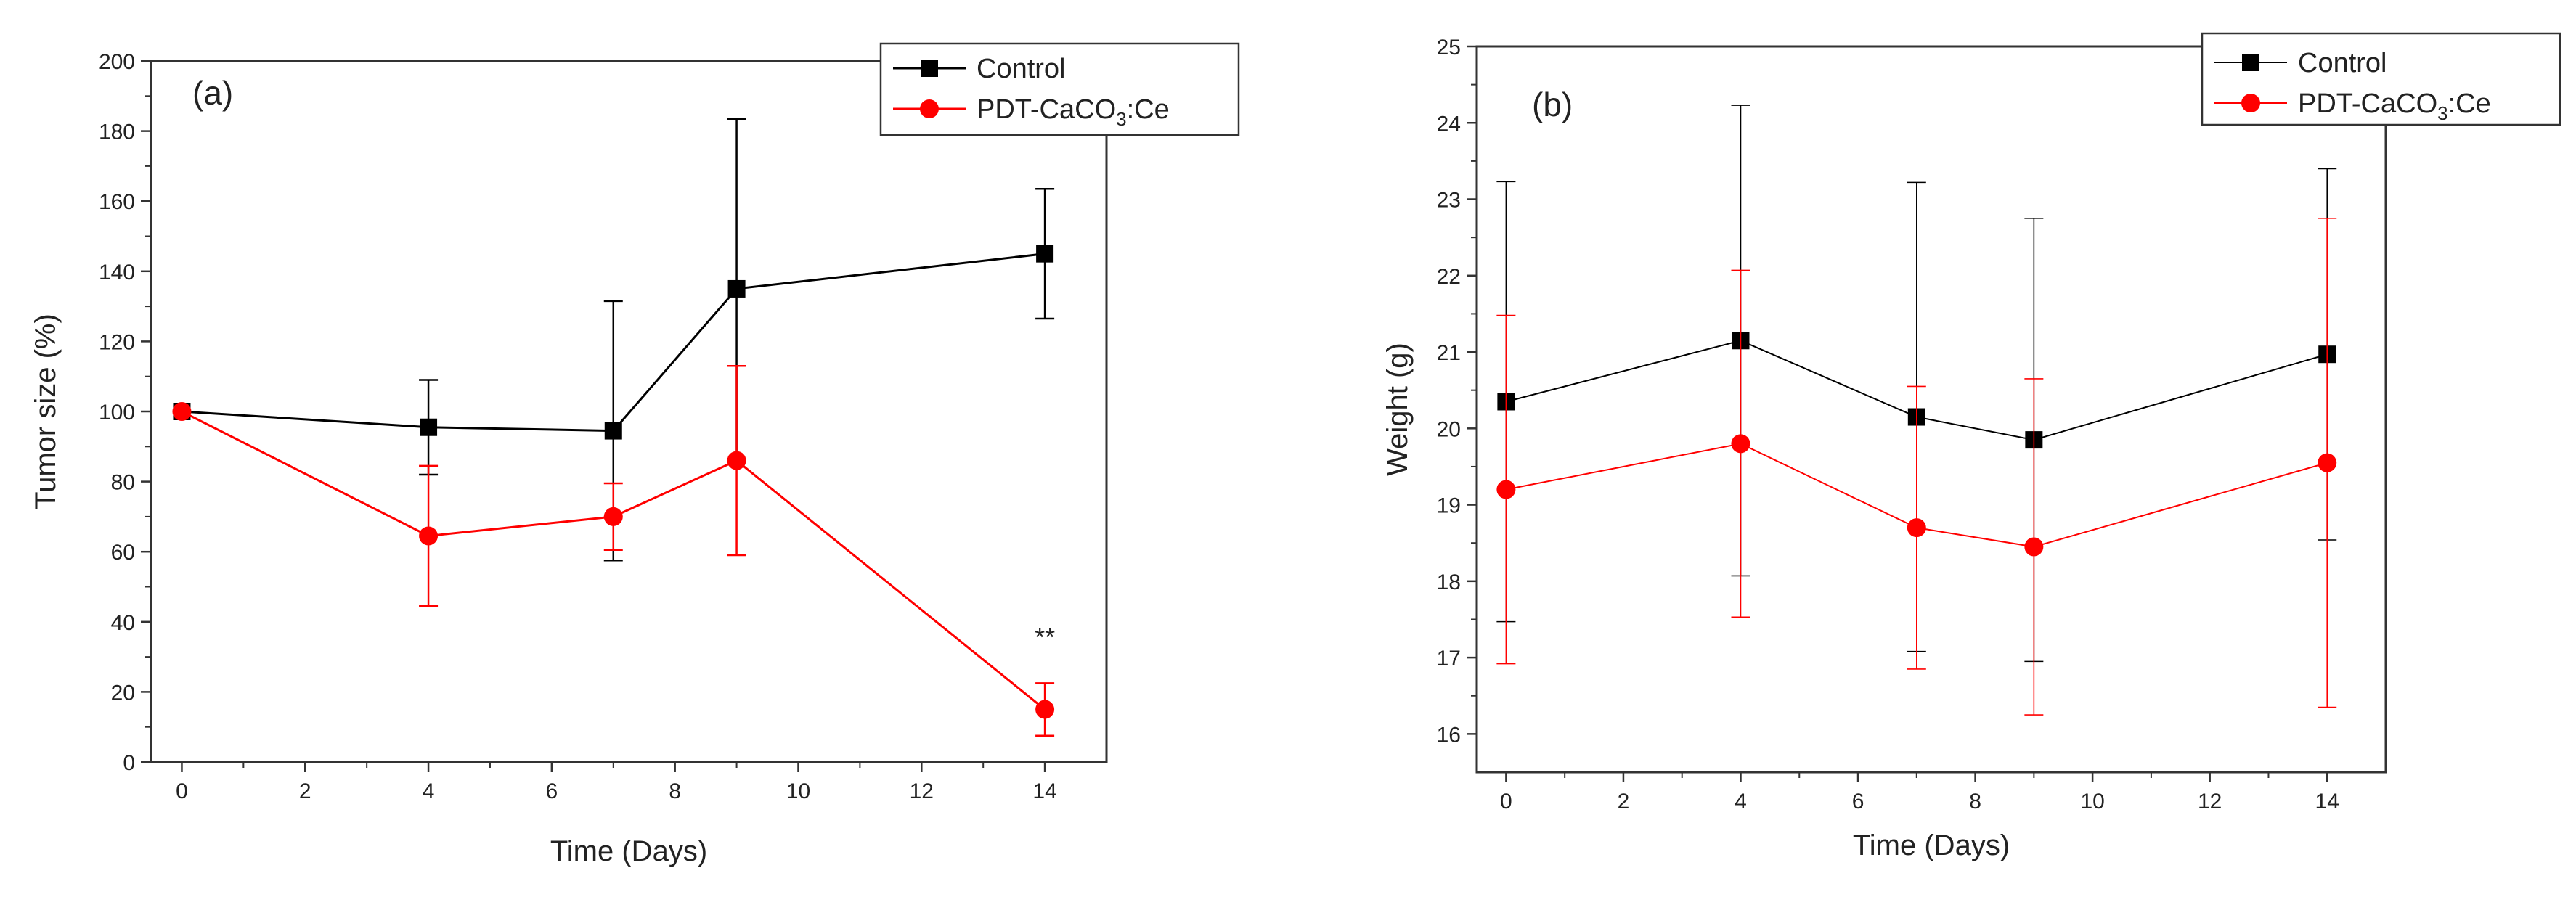  Describe the element at coordinates (123, 553) in the screenshot. I see `y-tick-label: 60` at that location.